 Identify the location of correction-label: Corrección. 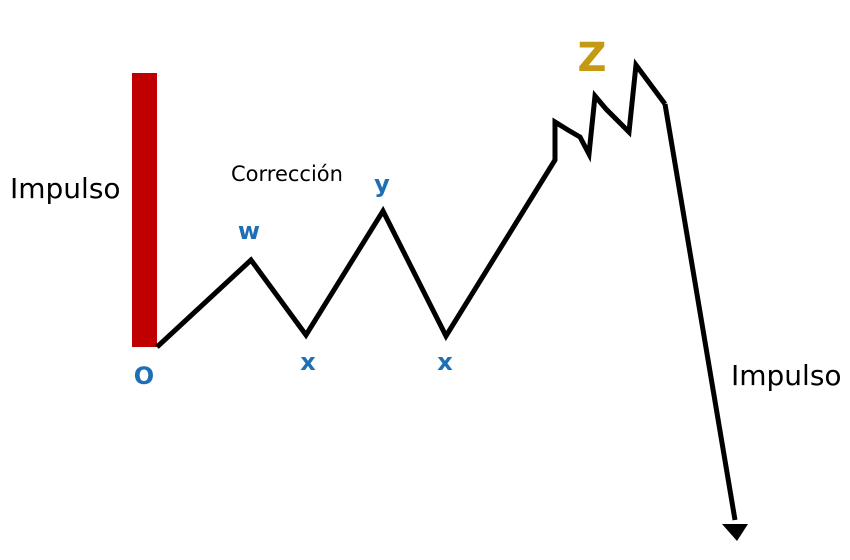
(287, 174).